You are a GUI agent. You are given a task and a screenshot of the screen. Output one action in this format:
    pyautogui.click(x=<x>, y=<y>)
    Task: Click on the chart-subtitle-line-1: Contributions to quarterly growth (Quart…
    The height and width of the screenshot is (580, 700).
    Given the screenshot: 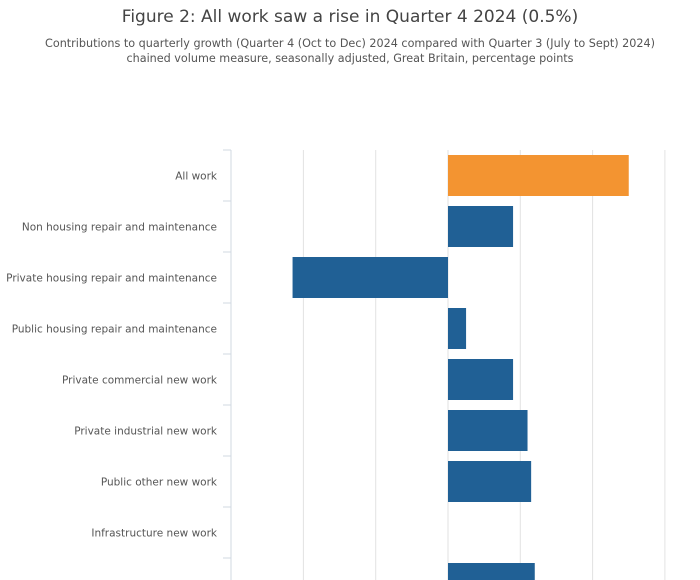 What is the action you would take?
    pyautogui.click(x=350, y=43)
    